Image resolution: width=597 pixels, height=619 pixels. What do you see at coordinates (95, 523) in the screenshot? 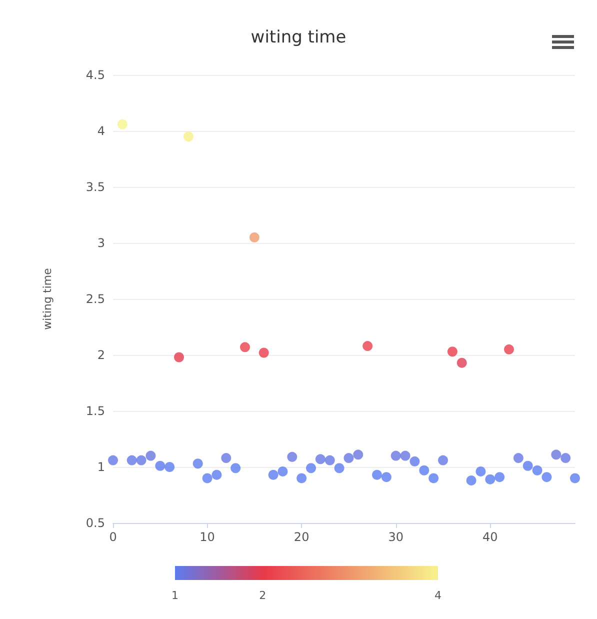
I see `y-tick-label: 0.5` at bounding box center [95, 523].